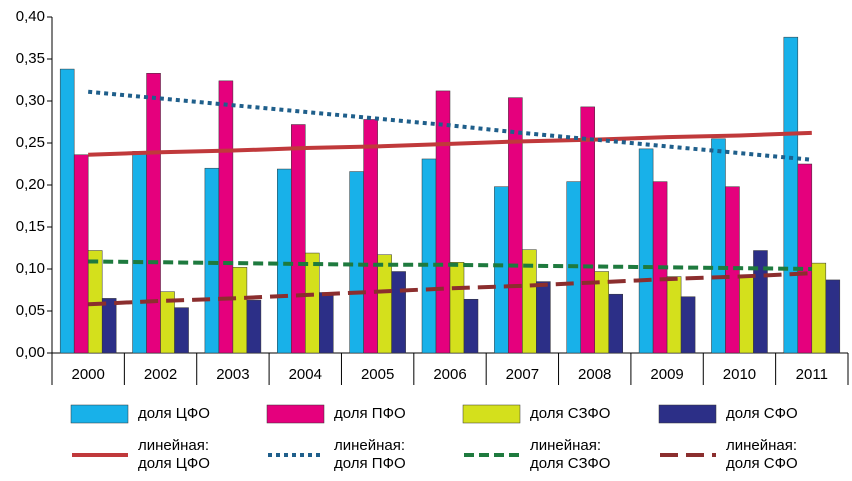 This screenshot has width=852, height=481. I want to click on y-tick-label: 0,10, so click(30, 268).